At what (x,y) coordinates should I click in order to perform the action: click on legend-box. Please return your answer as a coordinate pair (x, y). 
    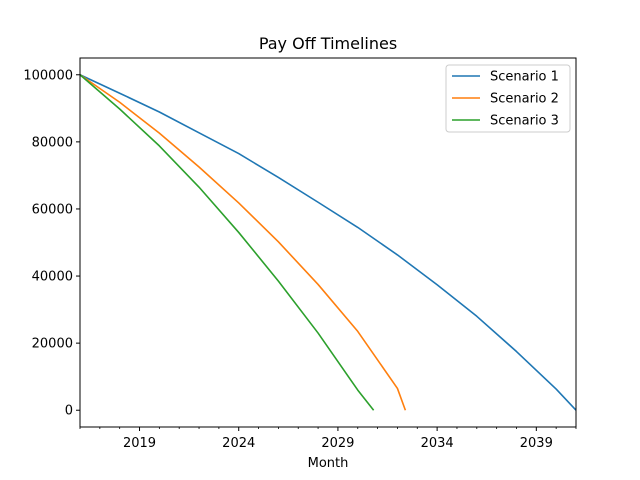
    Looking at the image, I should click on (508, 98).